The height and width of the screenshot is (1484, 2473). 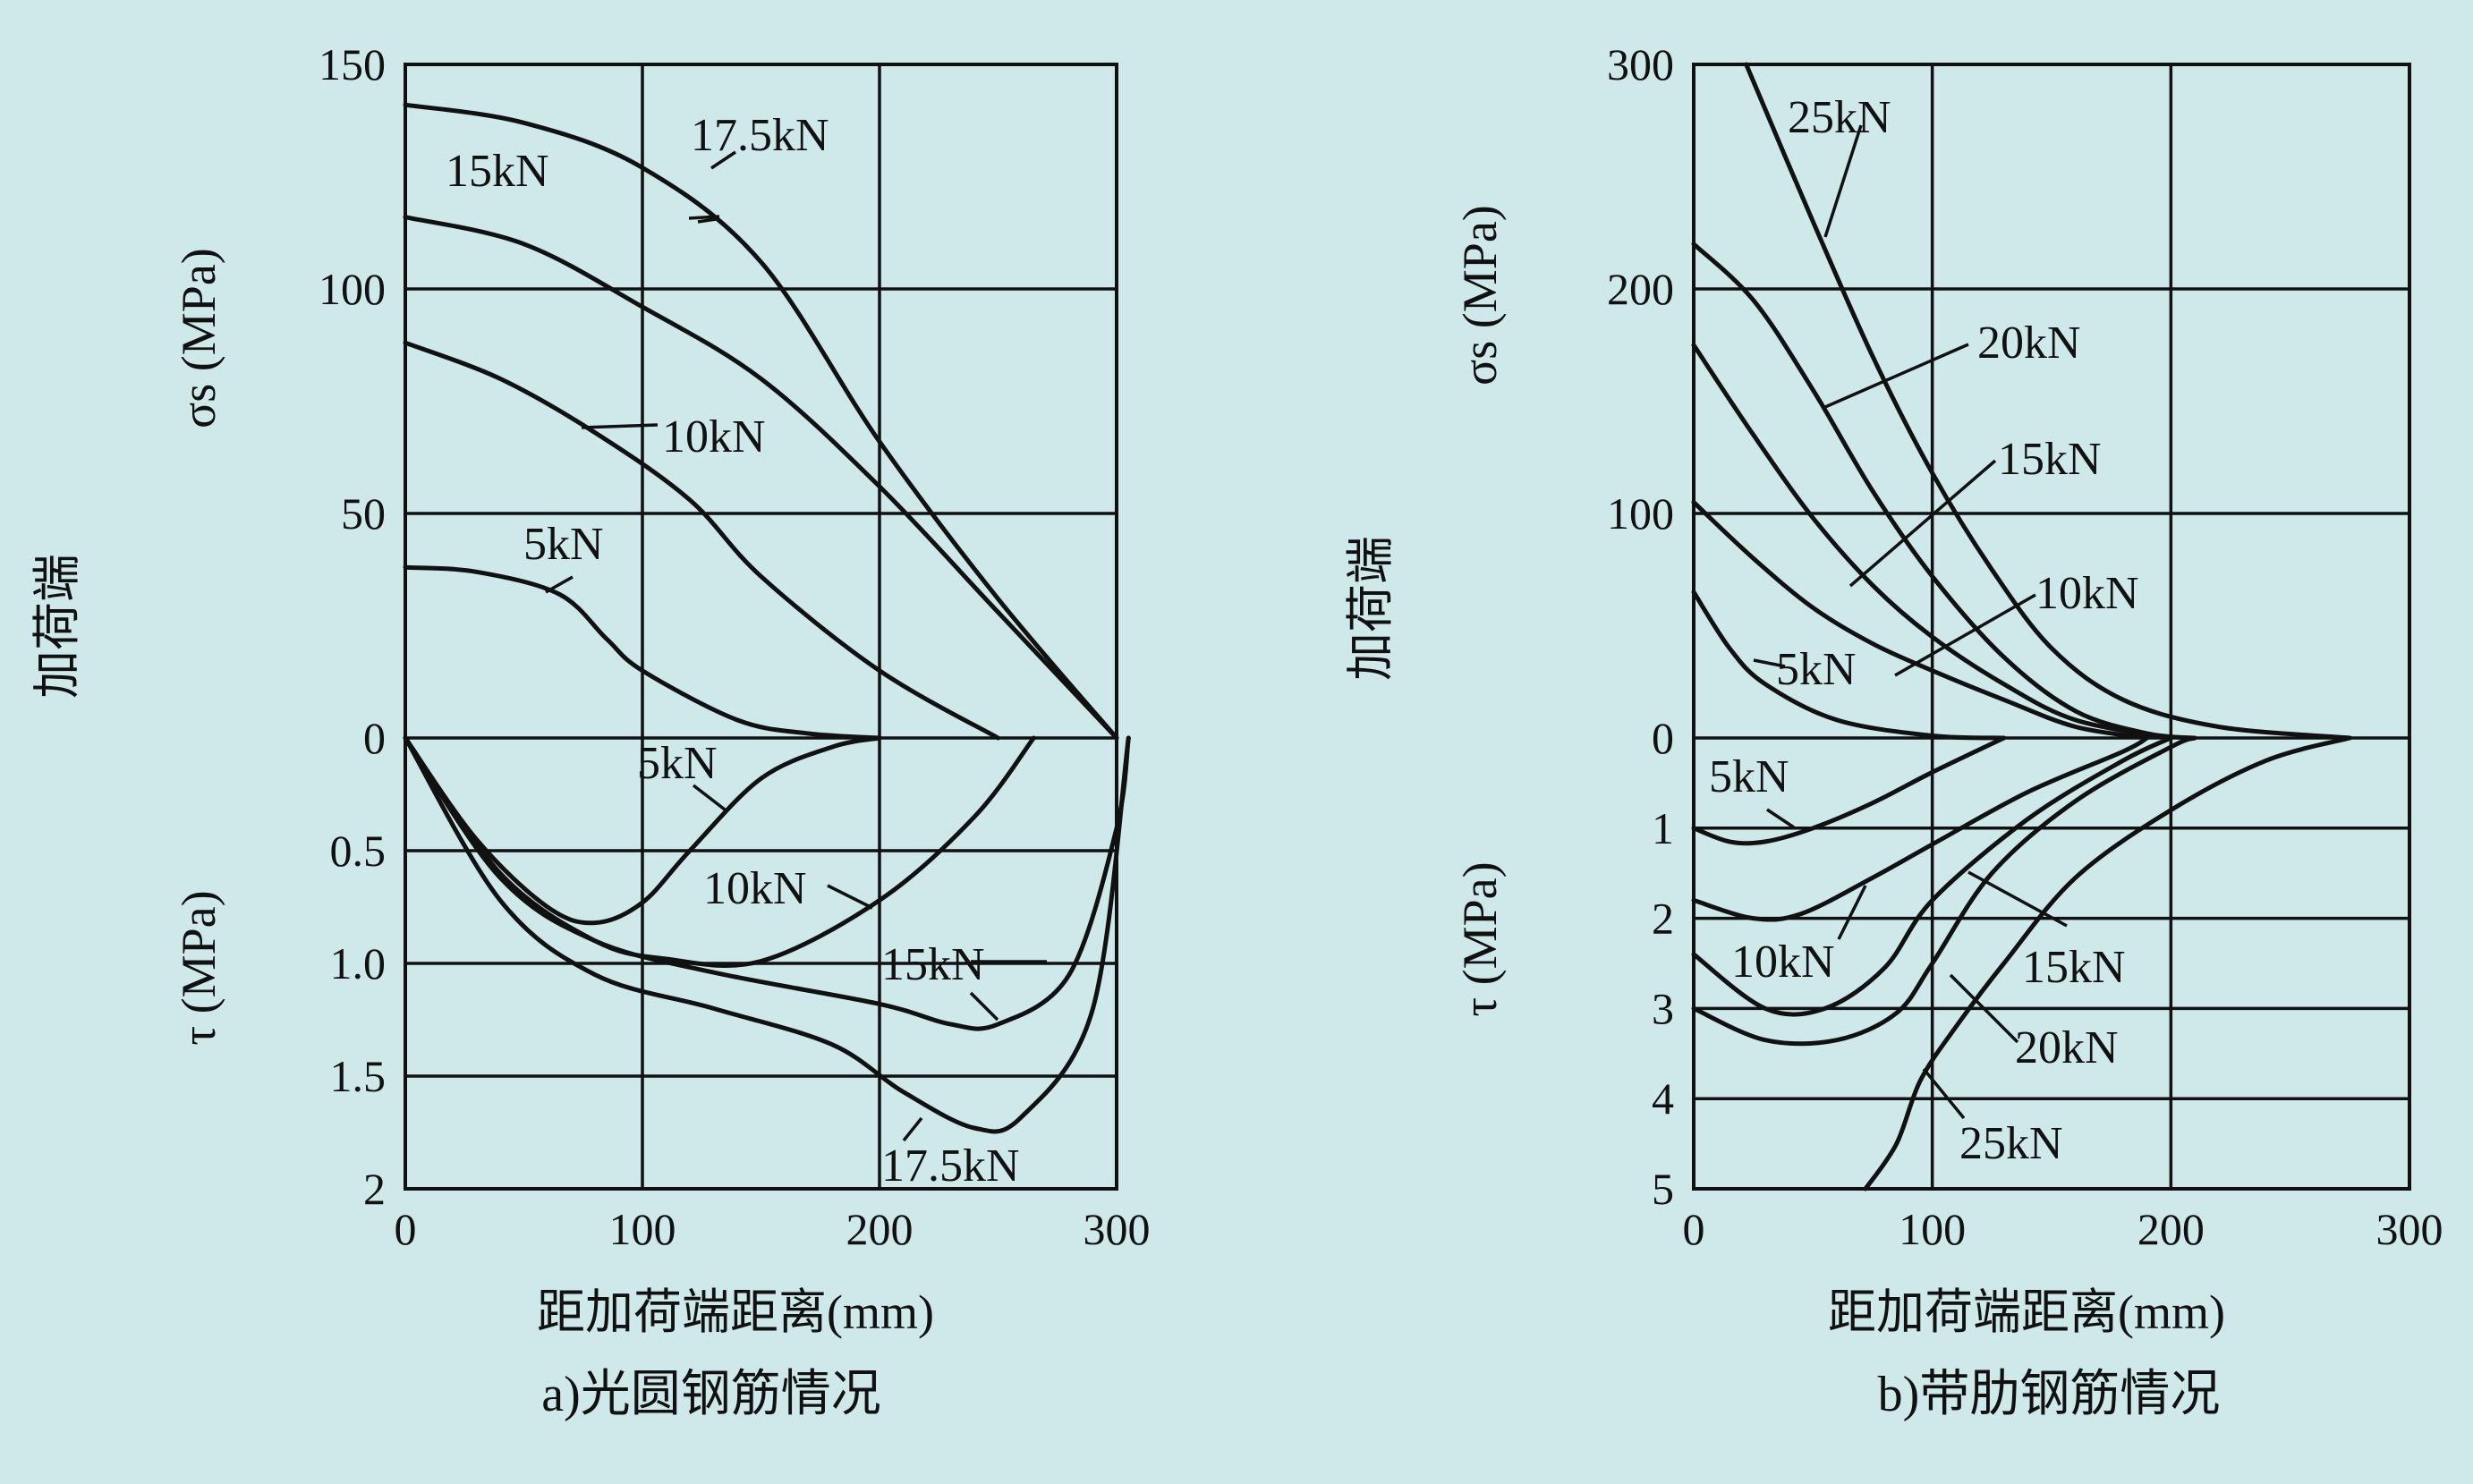 I want to click on label-a-tau-15kN: 15kN, so click(x=933, y=964).